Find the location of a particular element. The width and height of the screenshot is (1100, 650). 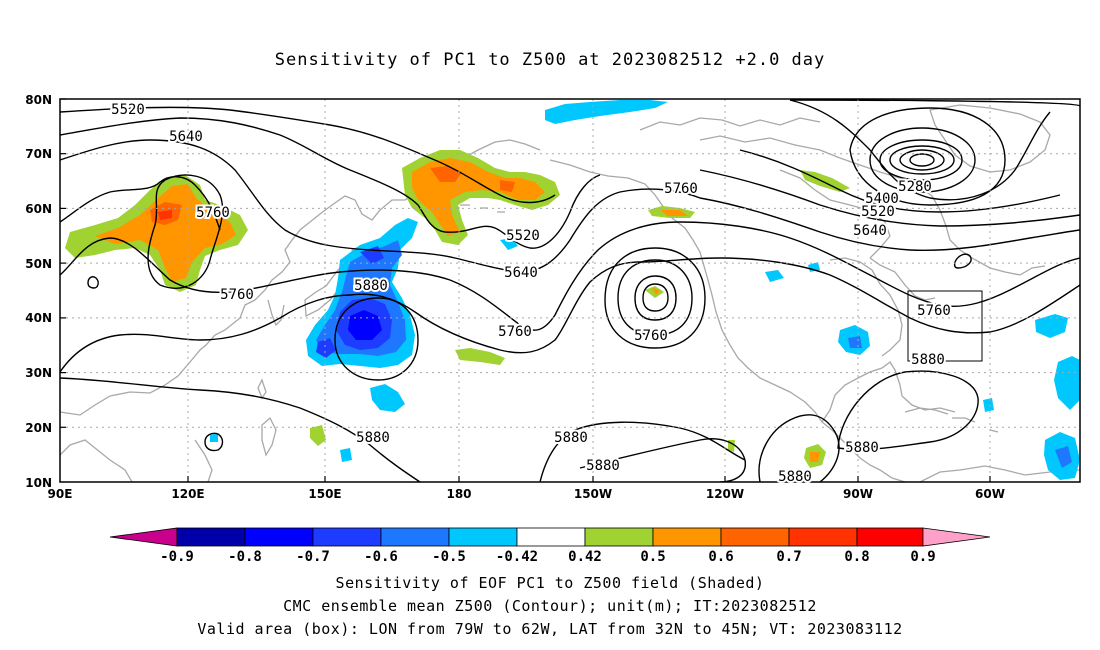

lat-label: 60N is located at coordinates (38, 209).